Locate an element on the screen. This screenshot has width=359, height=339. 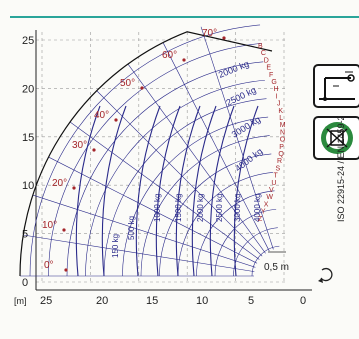
extension-letter: M is located at coordinates (283, 125).